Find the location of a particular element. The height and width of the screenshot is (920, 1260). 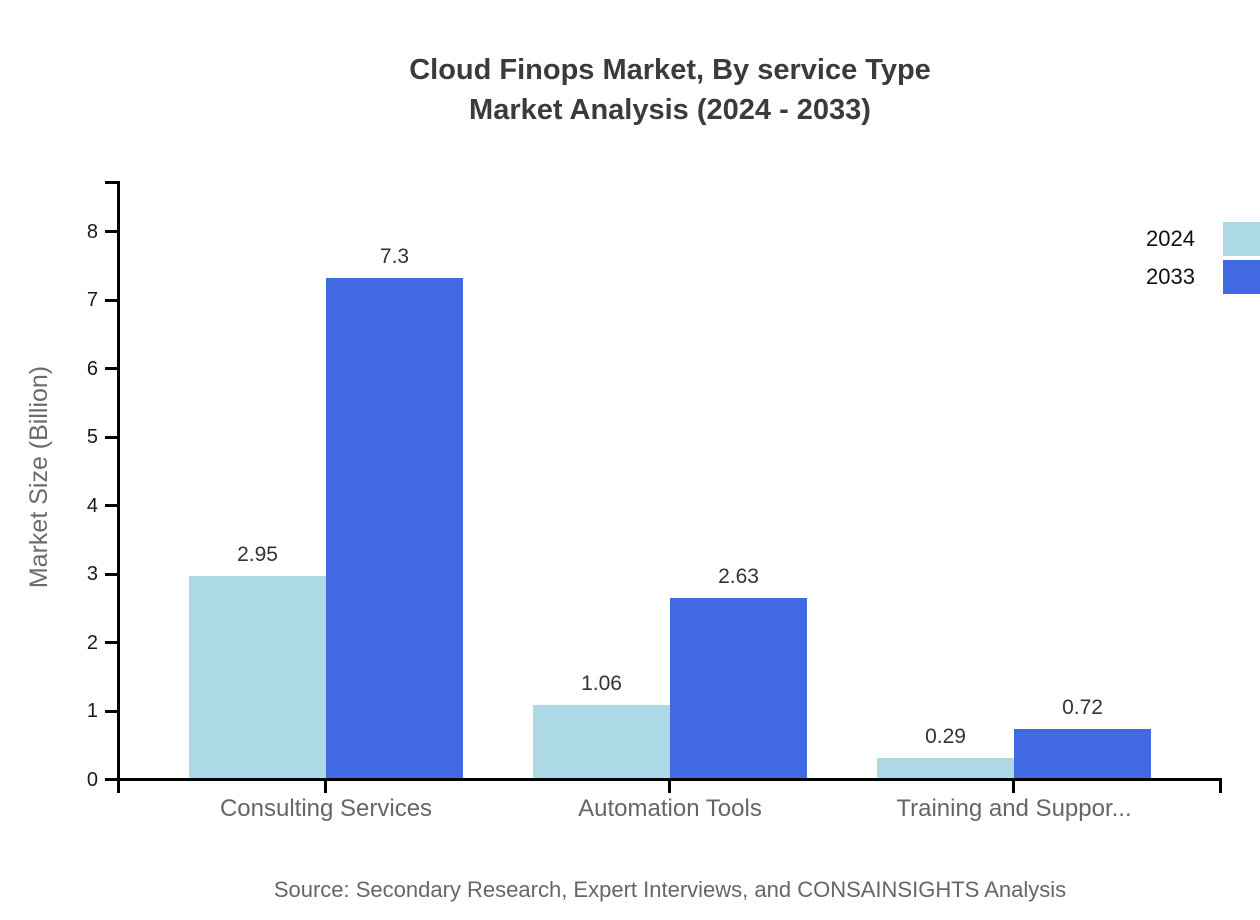

legend-swatch-2024 is located at coordinates (1241, 239).